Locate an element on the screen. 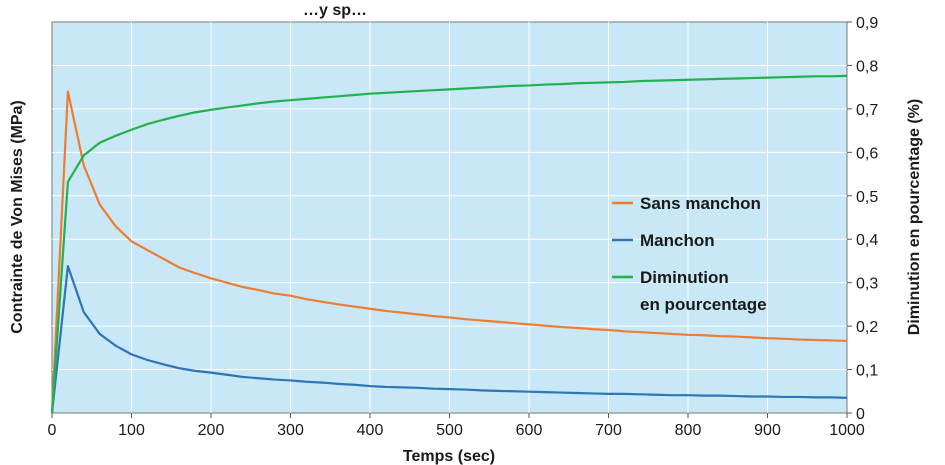  right-axis-ticks: 0 0,1 0,2 0,3 0,4 0,5 0,6 0,7 0,8 0,9 is located at coordinates (862, 219).